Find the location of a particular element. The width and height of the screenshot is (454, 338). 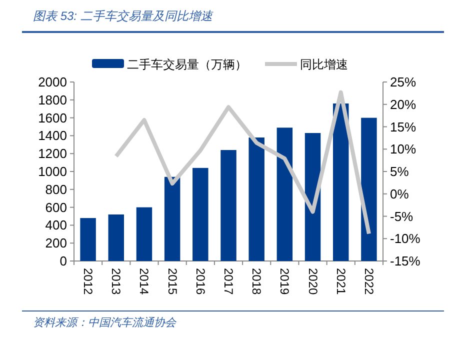

y2-tick-label: 15% is located at coordinates (403, 126).